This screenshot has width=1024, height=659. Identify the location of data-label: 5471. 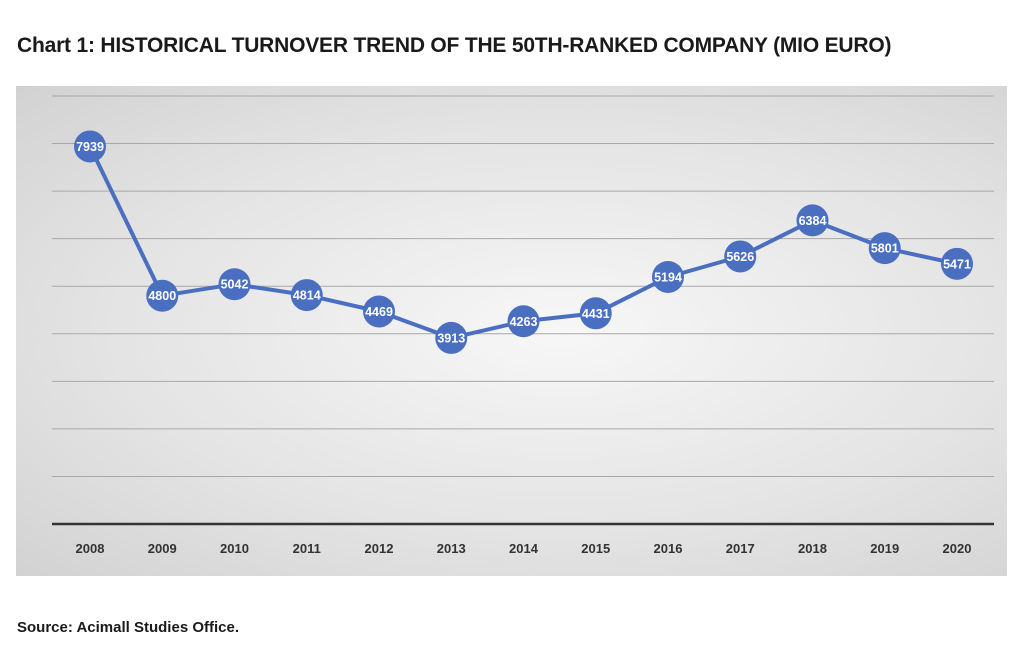
(957, 264).